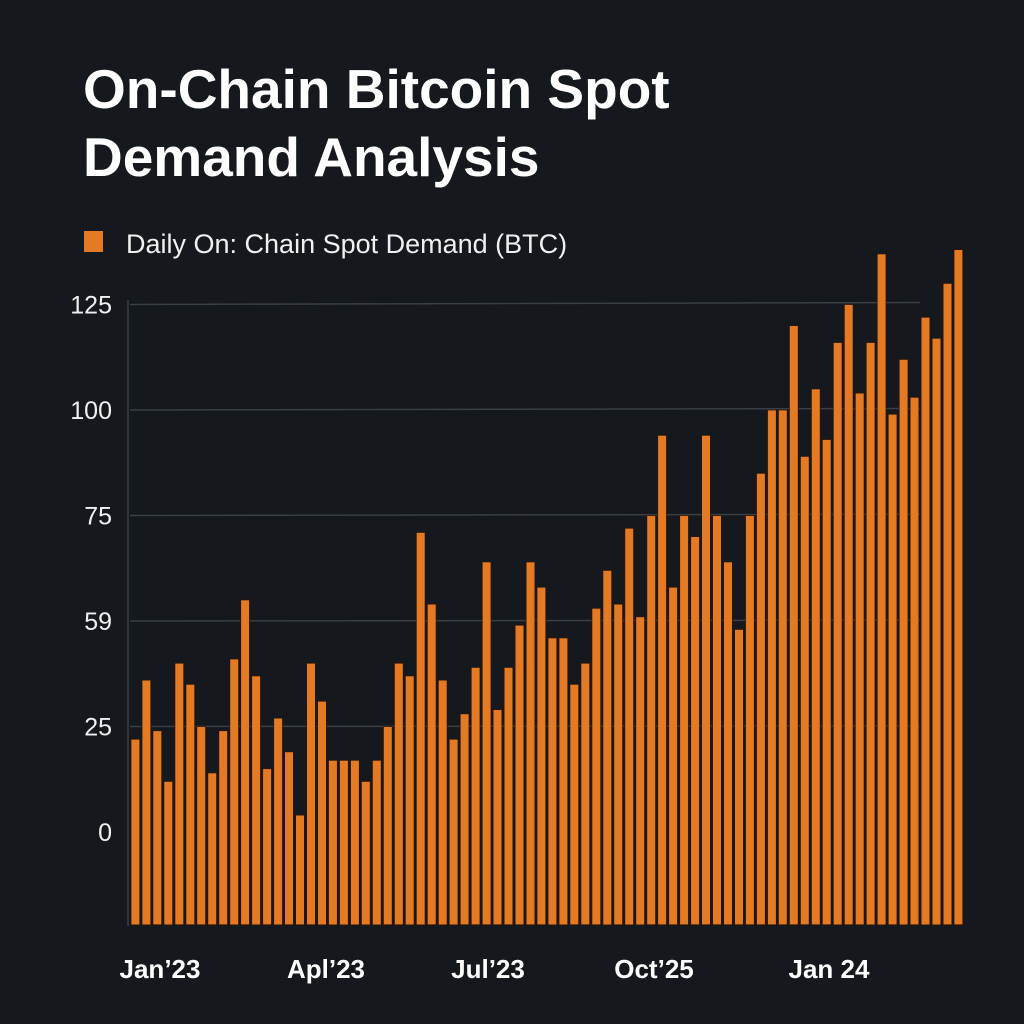 This screenshot has height=1024, width=1024. I want to click on x-tick-label: Oct’25, so click(654, 969).